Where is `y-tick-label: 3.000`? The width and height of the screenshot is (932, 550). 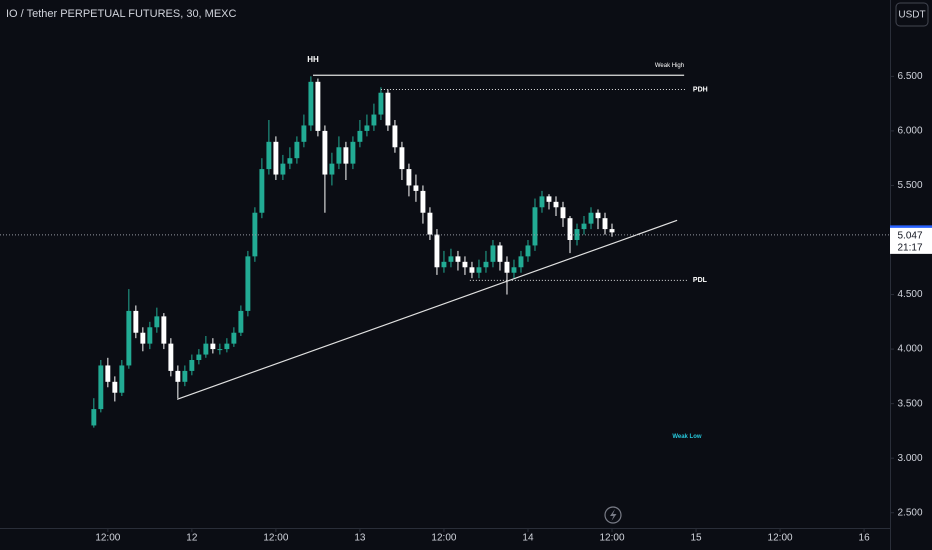
y-tick-label: 3.000 is located at coordinates (909, 458).